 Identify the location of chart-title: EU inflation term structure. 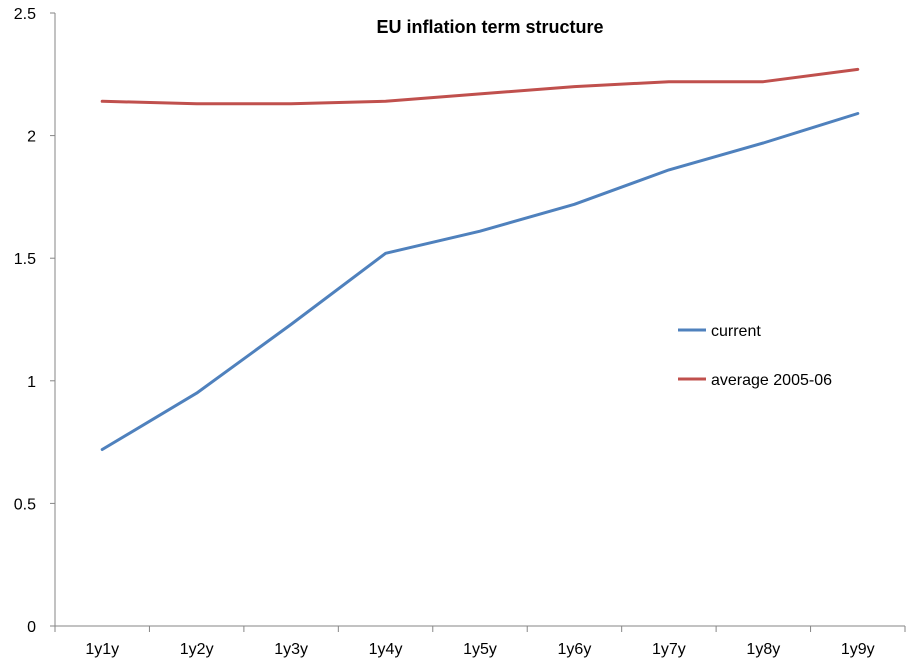
(489, 27).